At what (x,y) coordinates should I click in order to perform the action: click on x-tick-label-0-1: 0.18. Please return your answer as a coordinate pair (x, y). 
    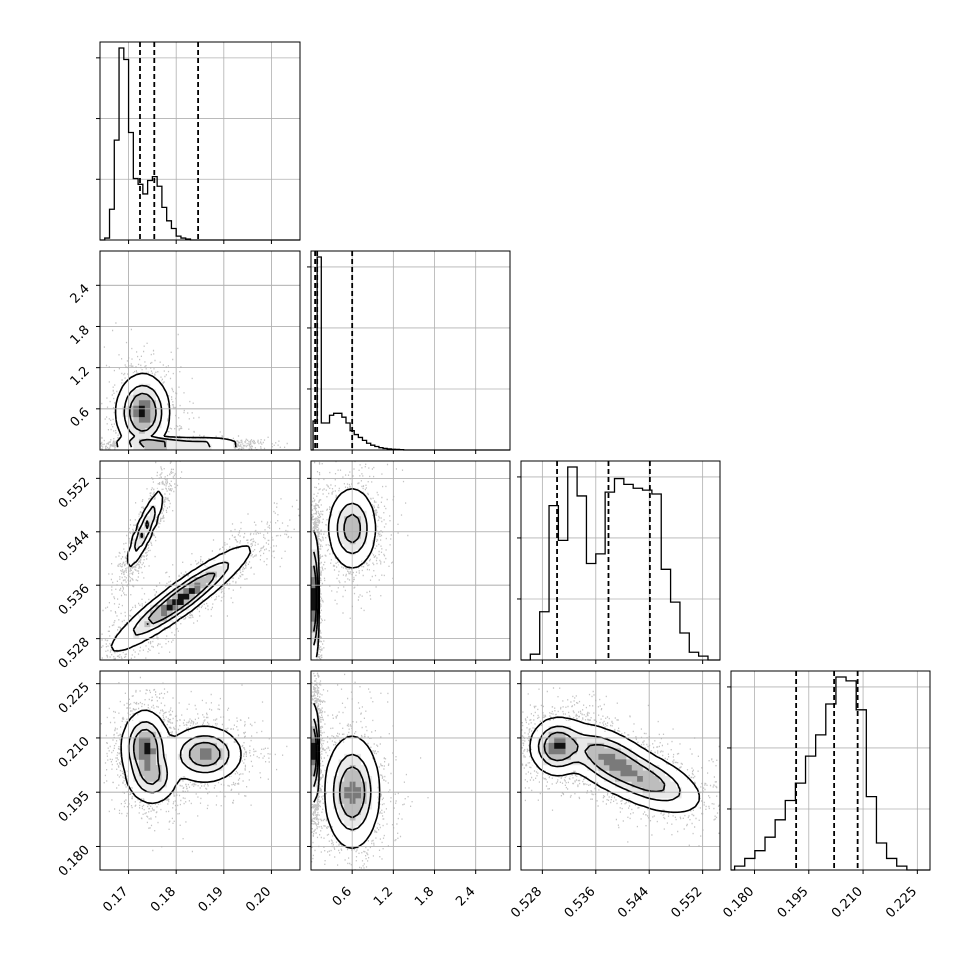
    Looking at the image, I should click on (163, 899).